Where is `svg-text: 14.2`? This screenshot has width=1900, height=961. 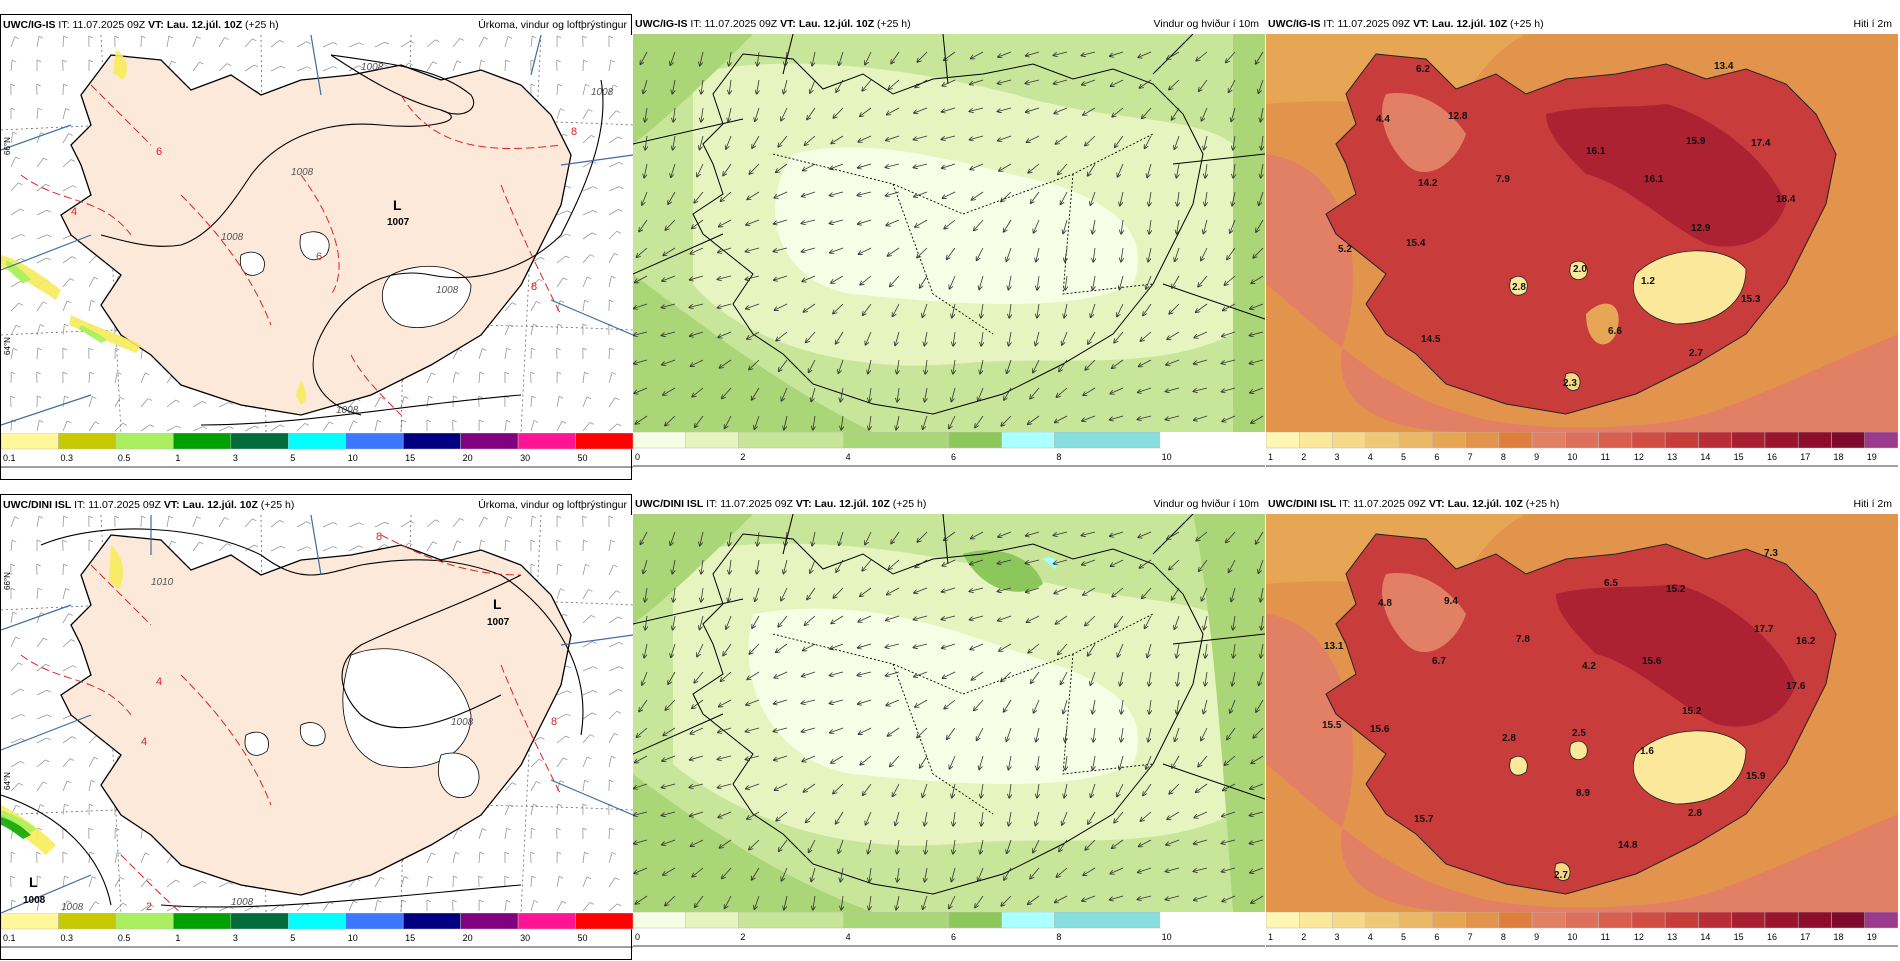 svg-text: 14.2 is located at coordinates (1428, 183).